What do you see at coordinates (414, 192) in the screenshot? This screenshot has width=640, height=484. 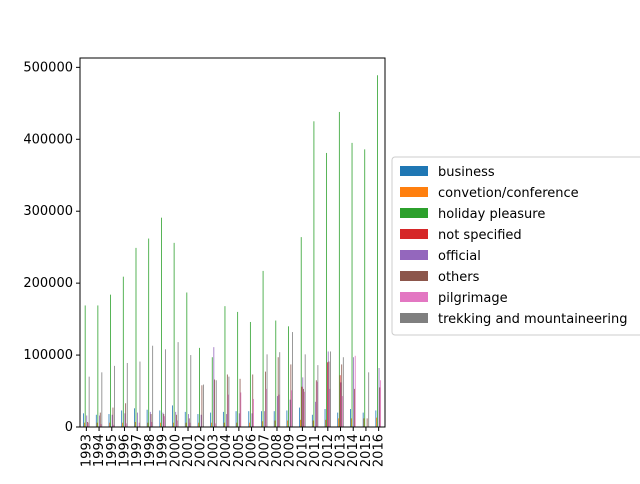 I see `legend-swatch-convetion-conference` at bounding box center [414, 192].